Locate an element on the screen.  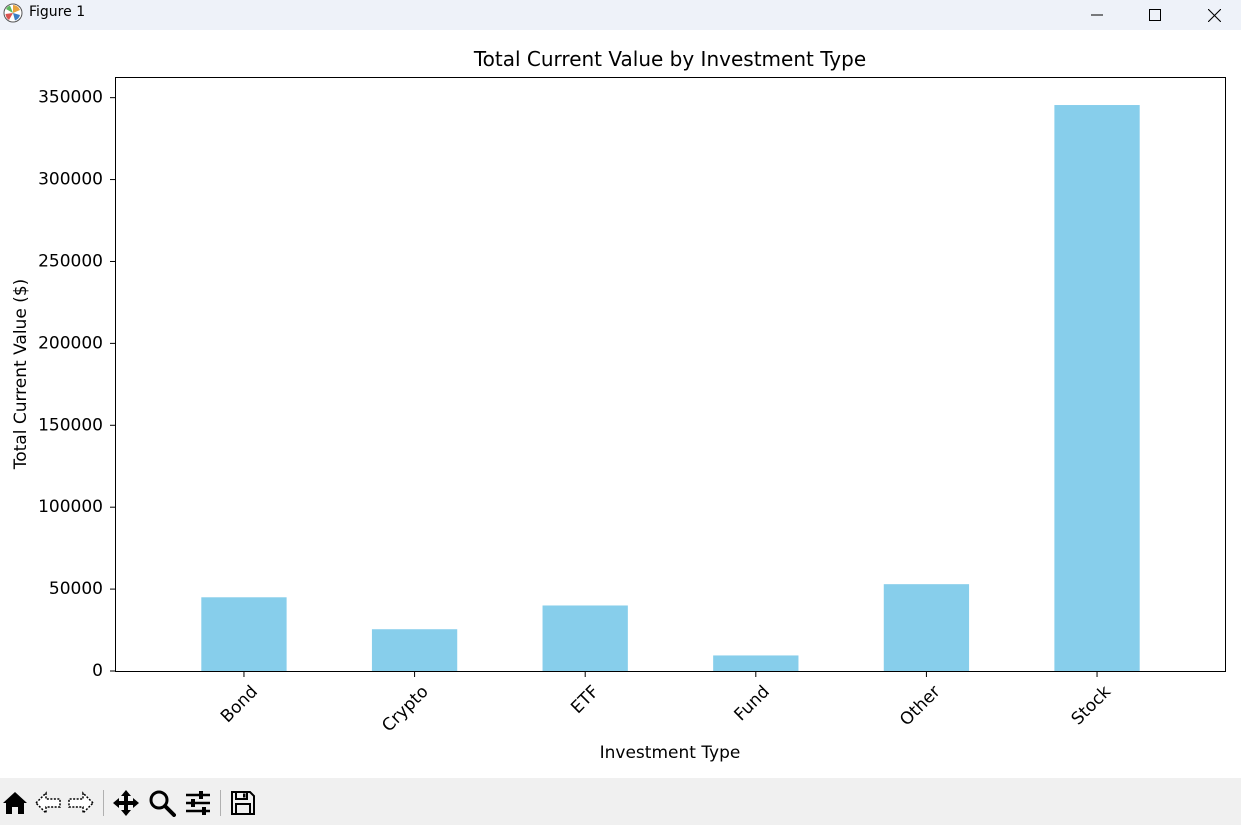
chart-title: Total Current Value by Investment Type is located at coordinates (669, 59).